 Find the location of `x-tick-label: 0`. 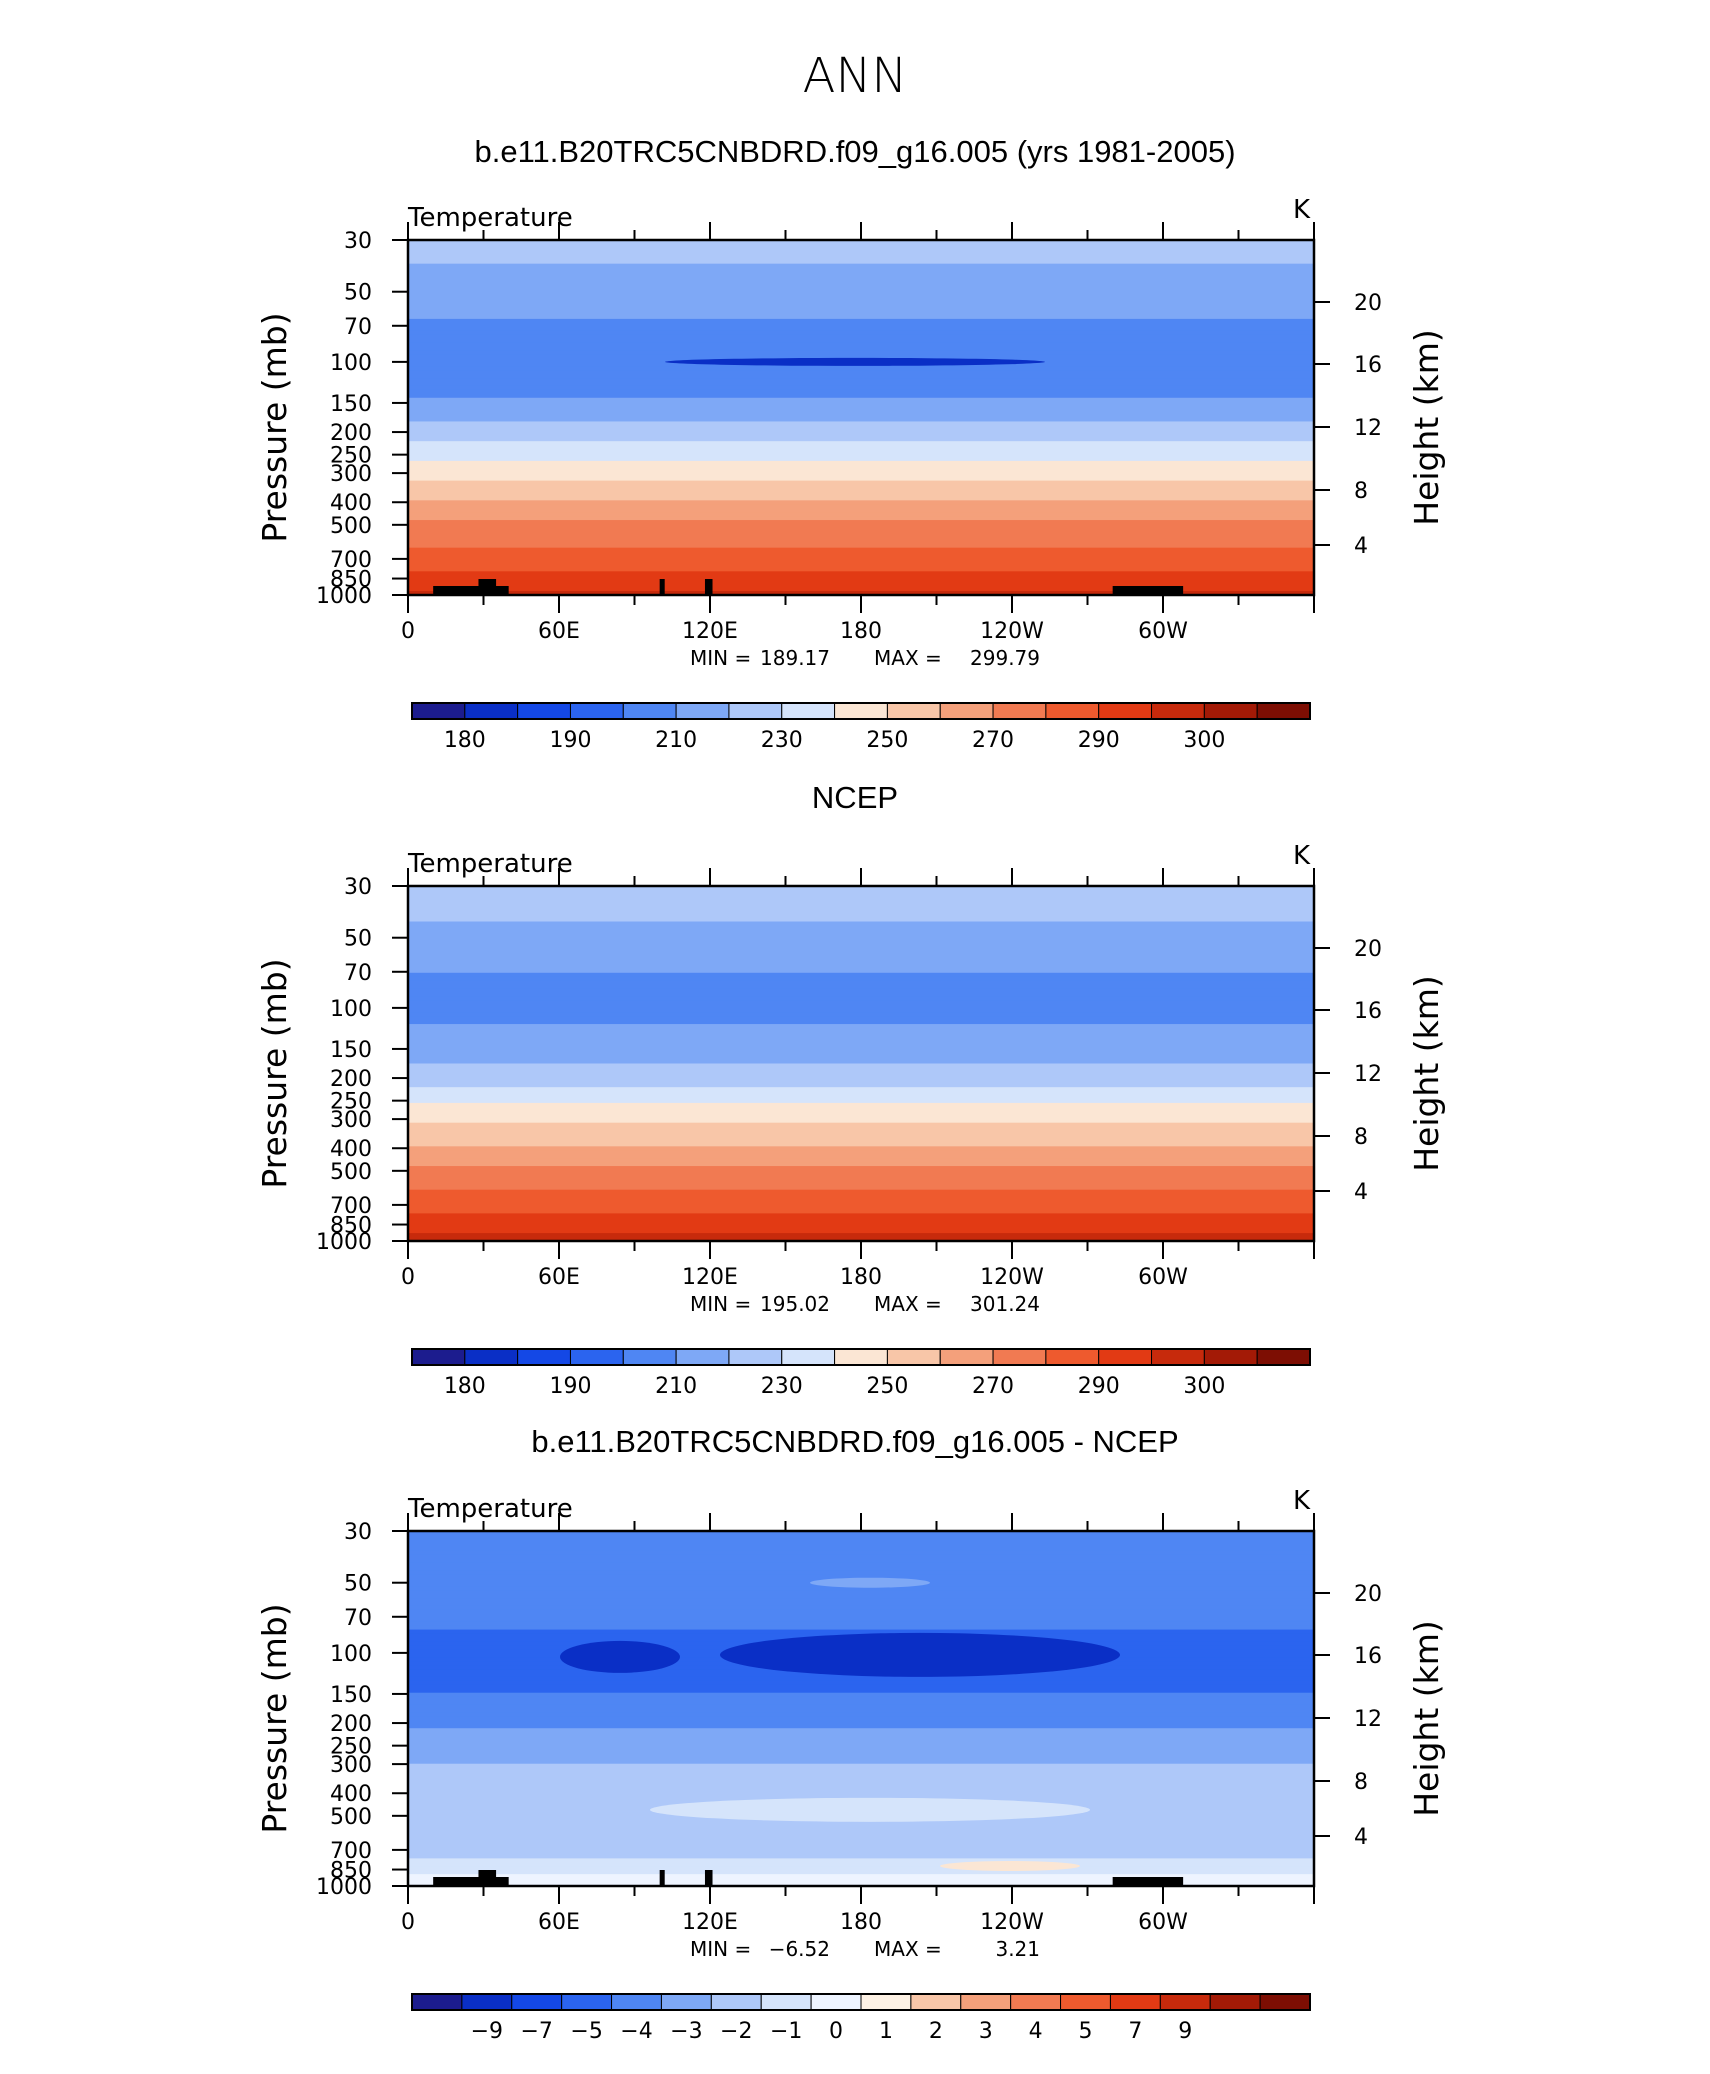

x-tick-label: 0 is located at coordinates (408, 1922).